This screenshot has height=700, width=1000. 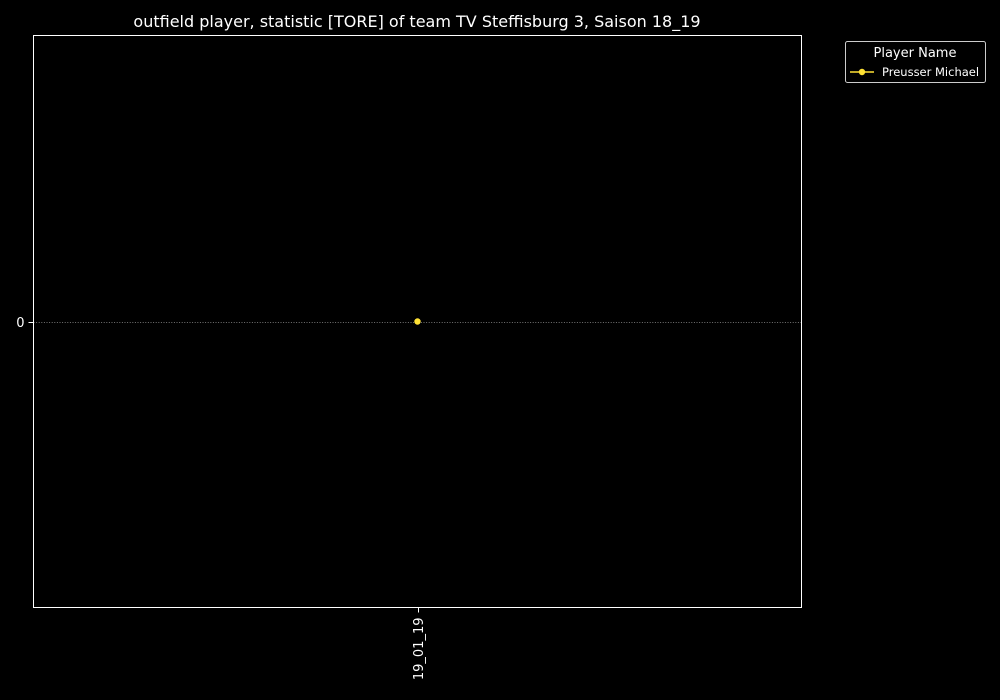 What do you see at coordinates (20, 323) in the screenshot?
I see `y-tick-label: 0` at bounding box center [20, 323].